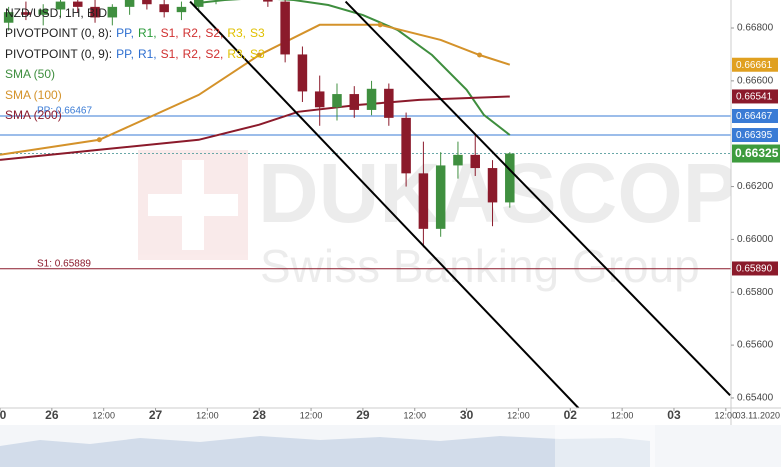 The width and height of the screenshot is (781, 467). I want to click on level-label: S1: 0.65889, so click(64, 263).